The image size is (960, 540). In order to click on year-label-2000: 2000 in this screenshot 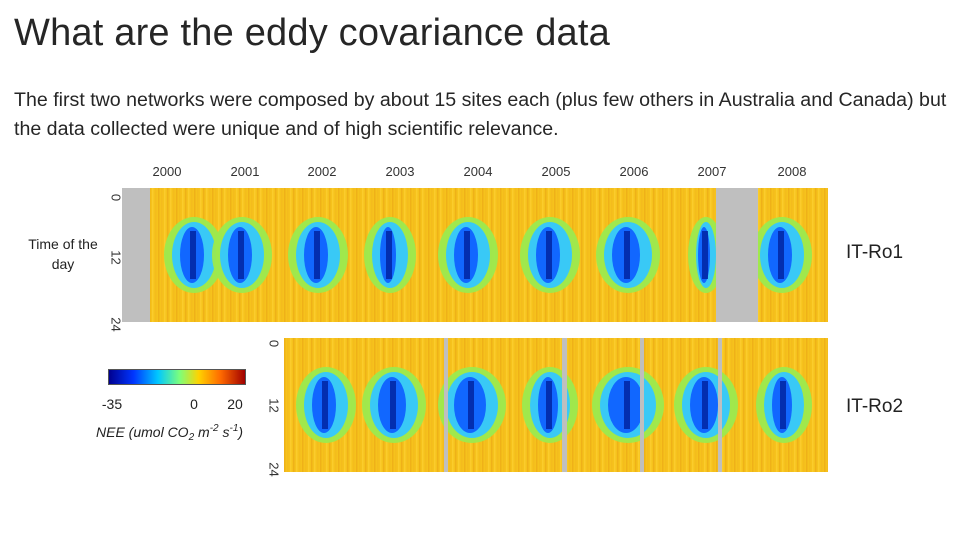, I will do `click(167, 171)`.